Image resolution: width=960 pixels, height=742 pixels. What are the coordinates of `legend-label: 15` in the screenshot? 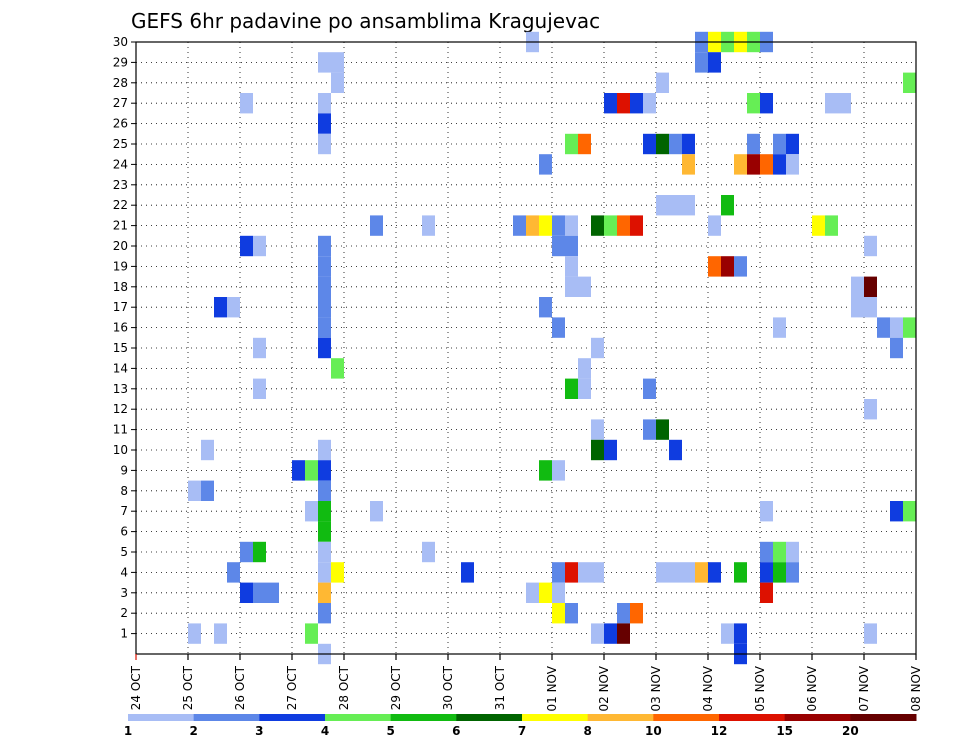 It's located at (784, 731).